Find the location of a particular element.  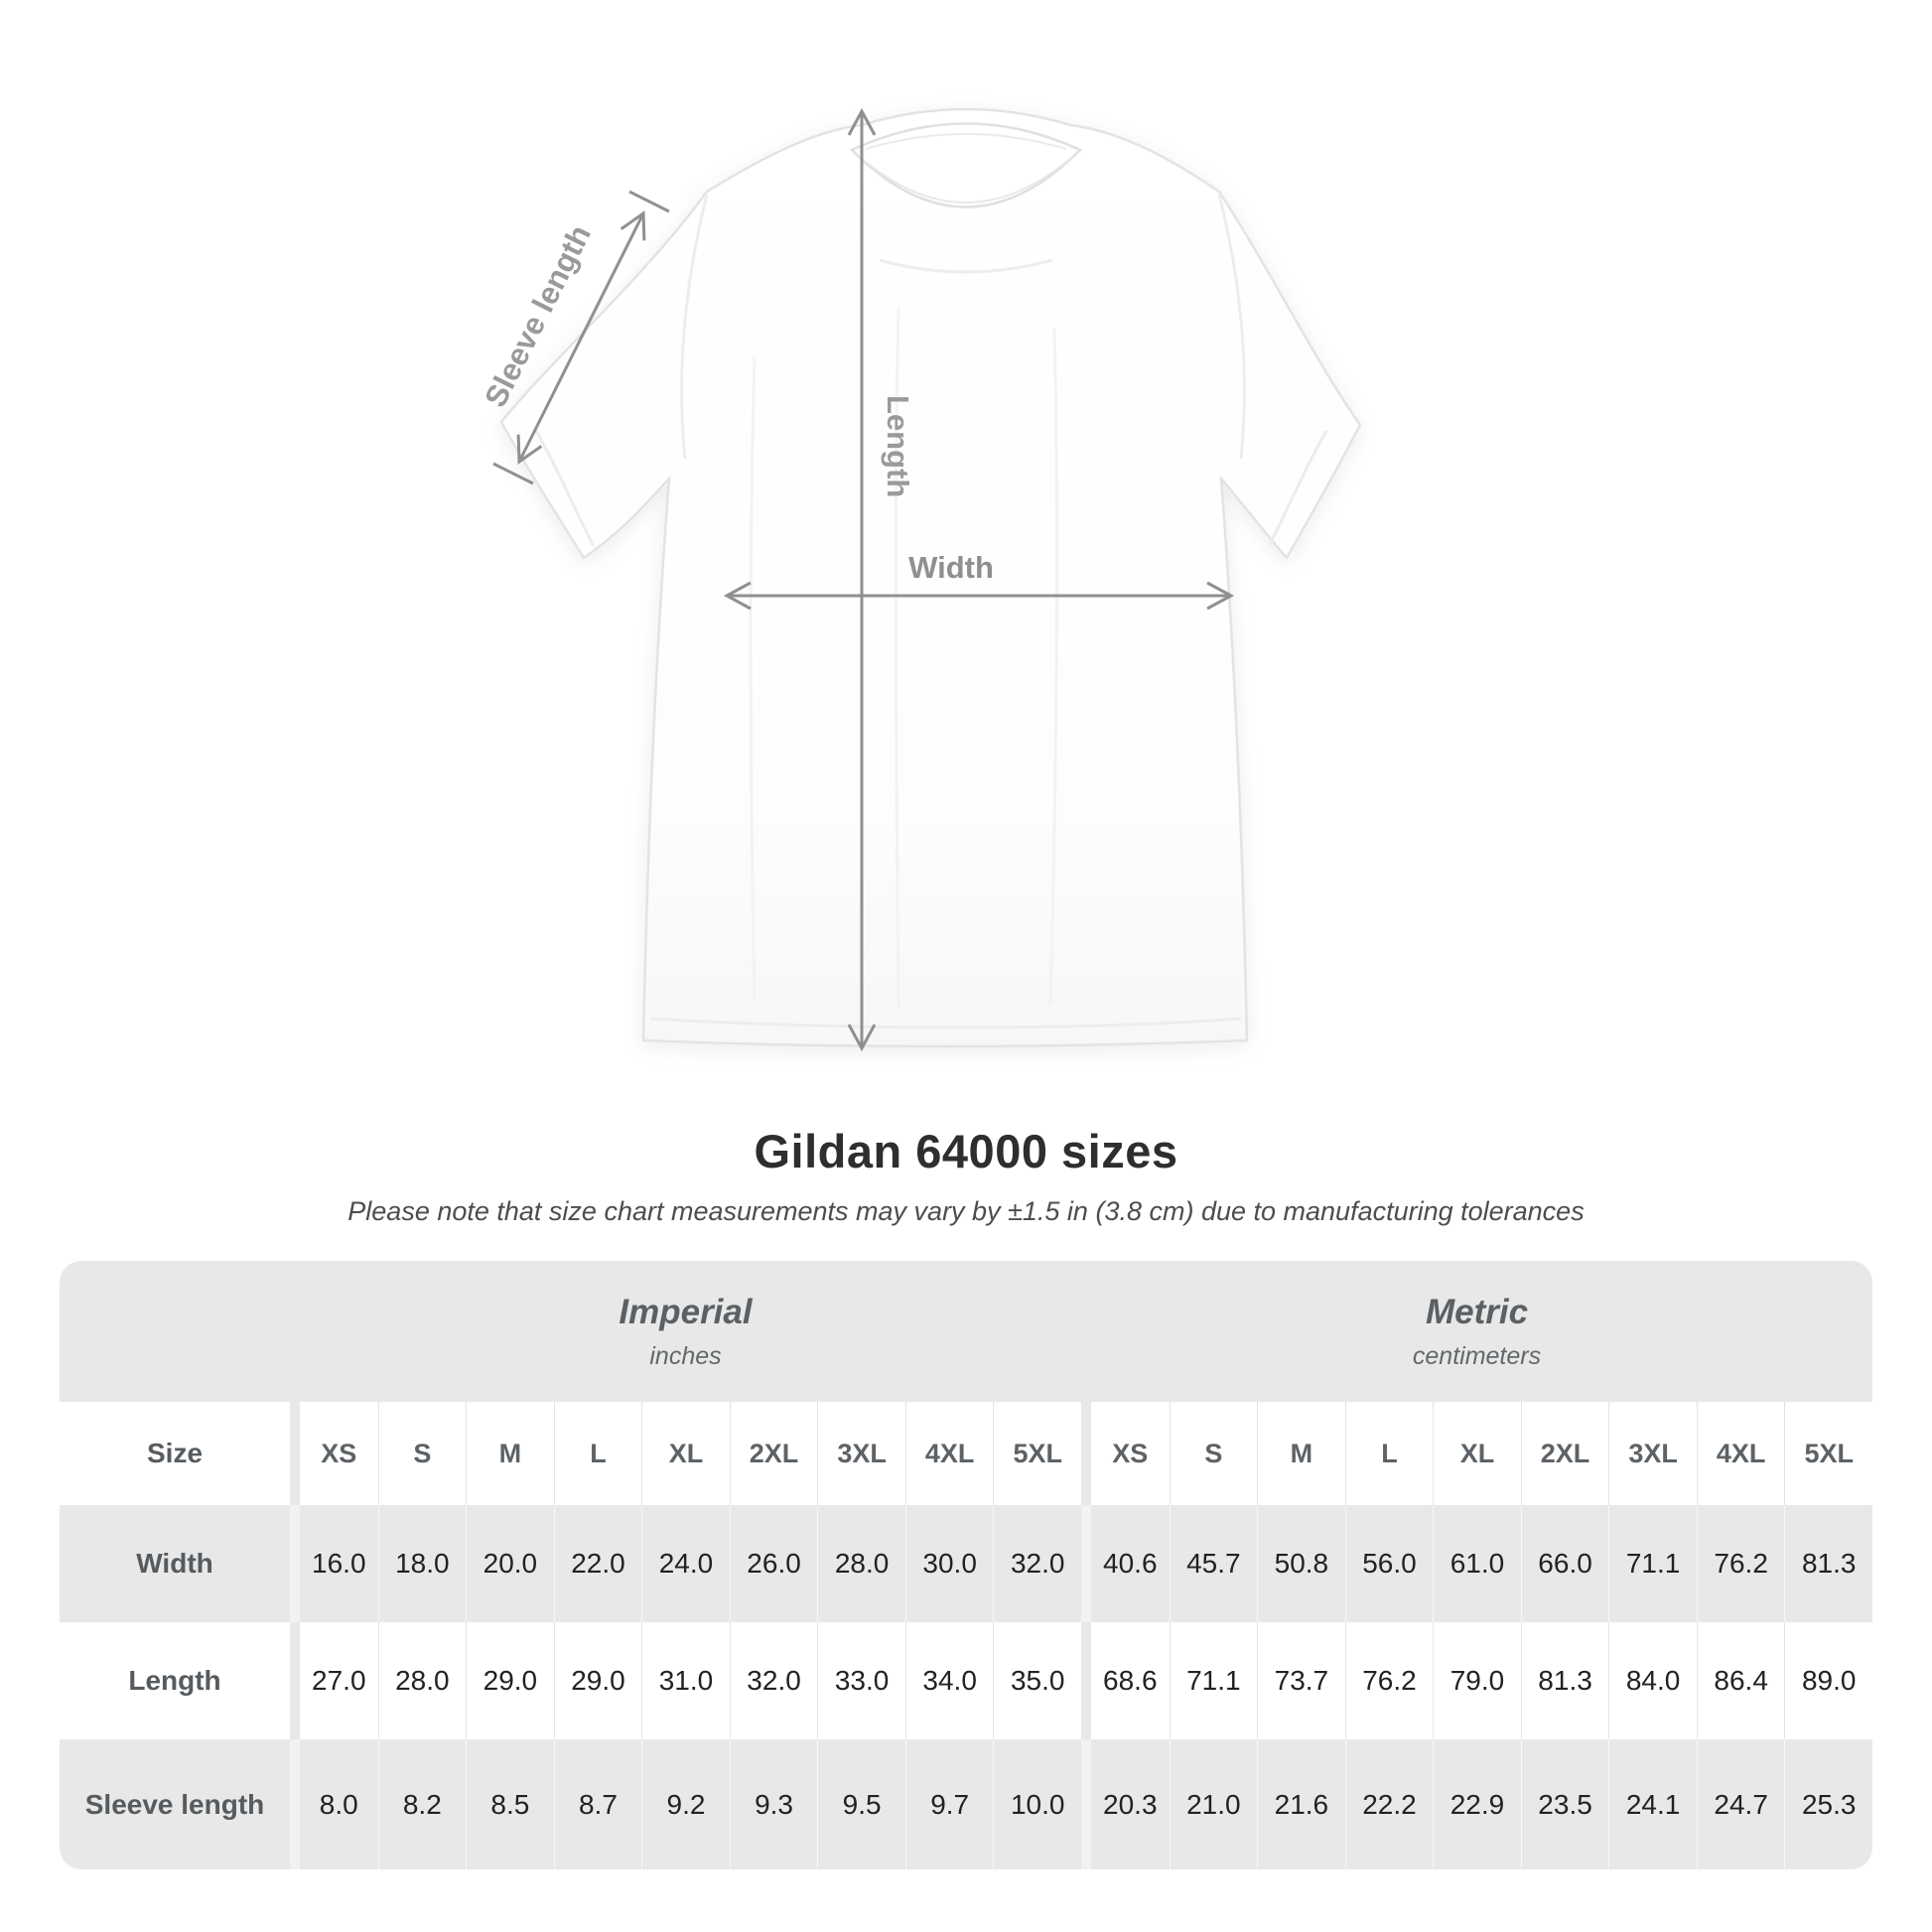

value-metric-3xl: 24.1 is located at coordinates (1653, 1804).